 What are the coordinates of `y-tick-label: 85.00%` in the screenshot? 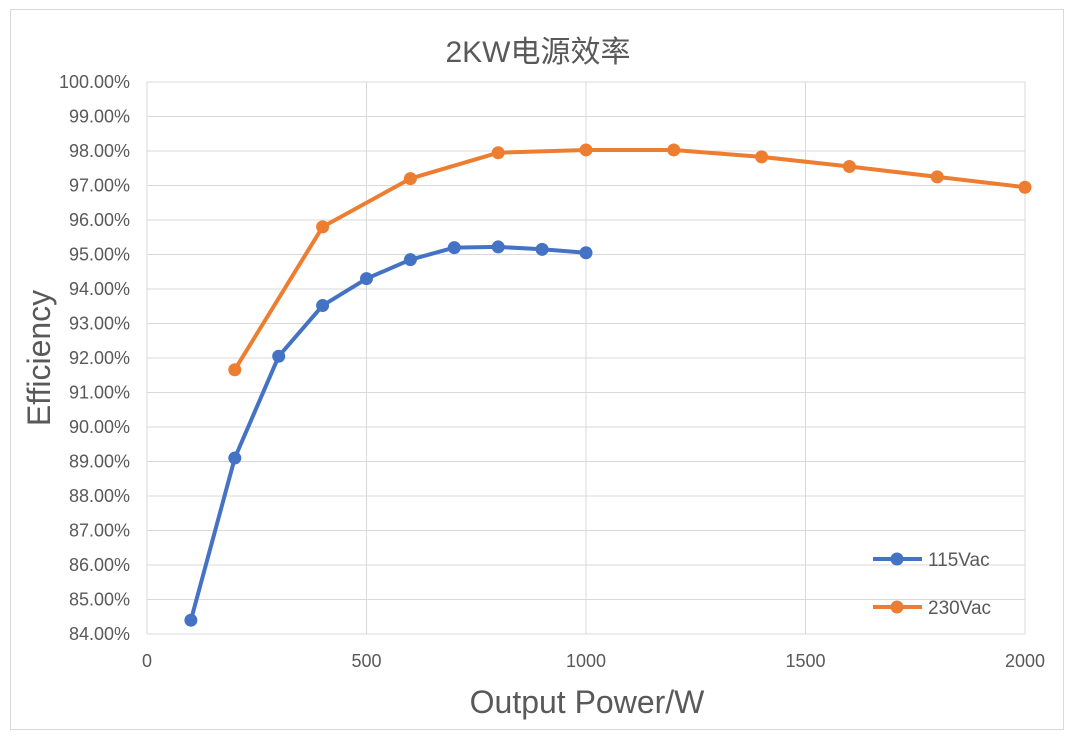 It's located at (99, 600).